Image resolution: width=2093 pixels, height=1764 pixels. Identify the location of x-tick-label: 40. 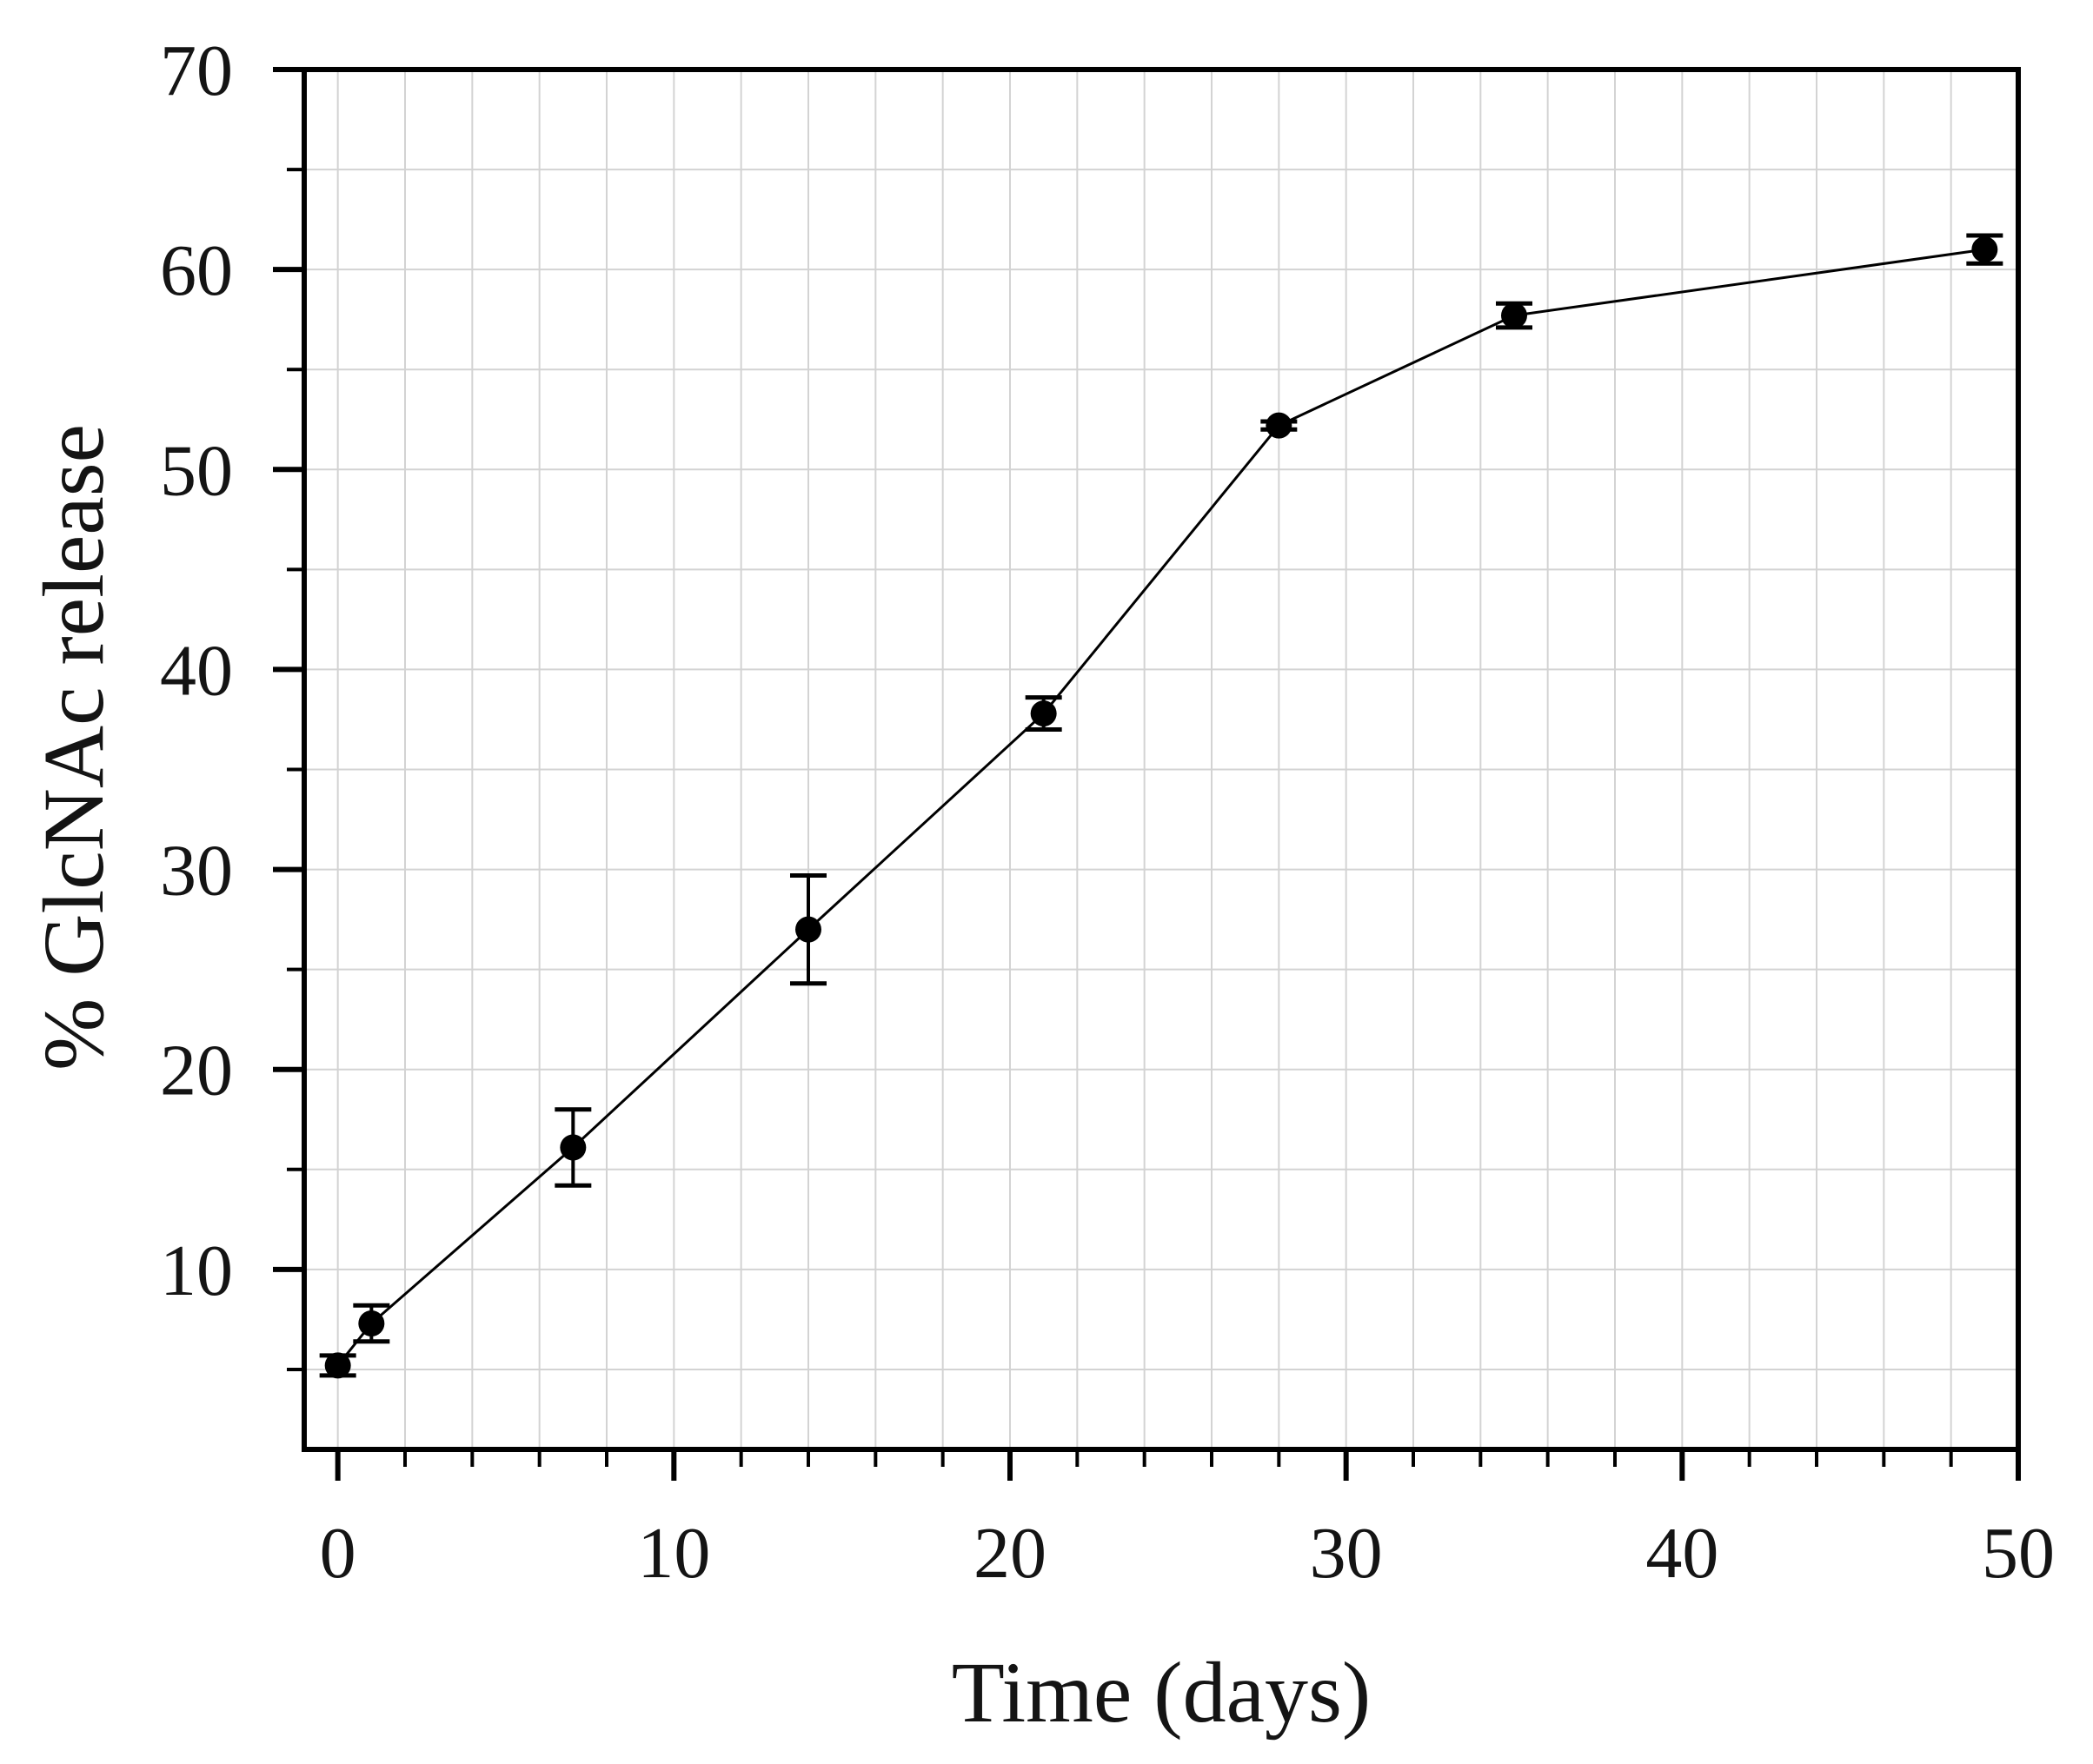
(1681, 1553).